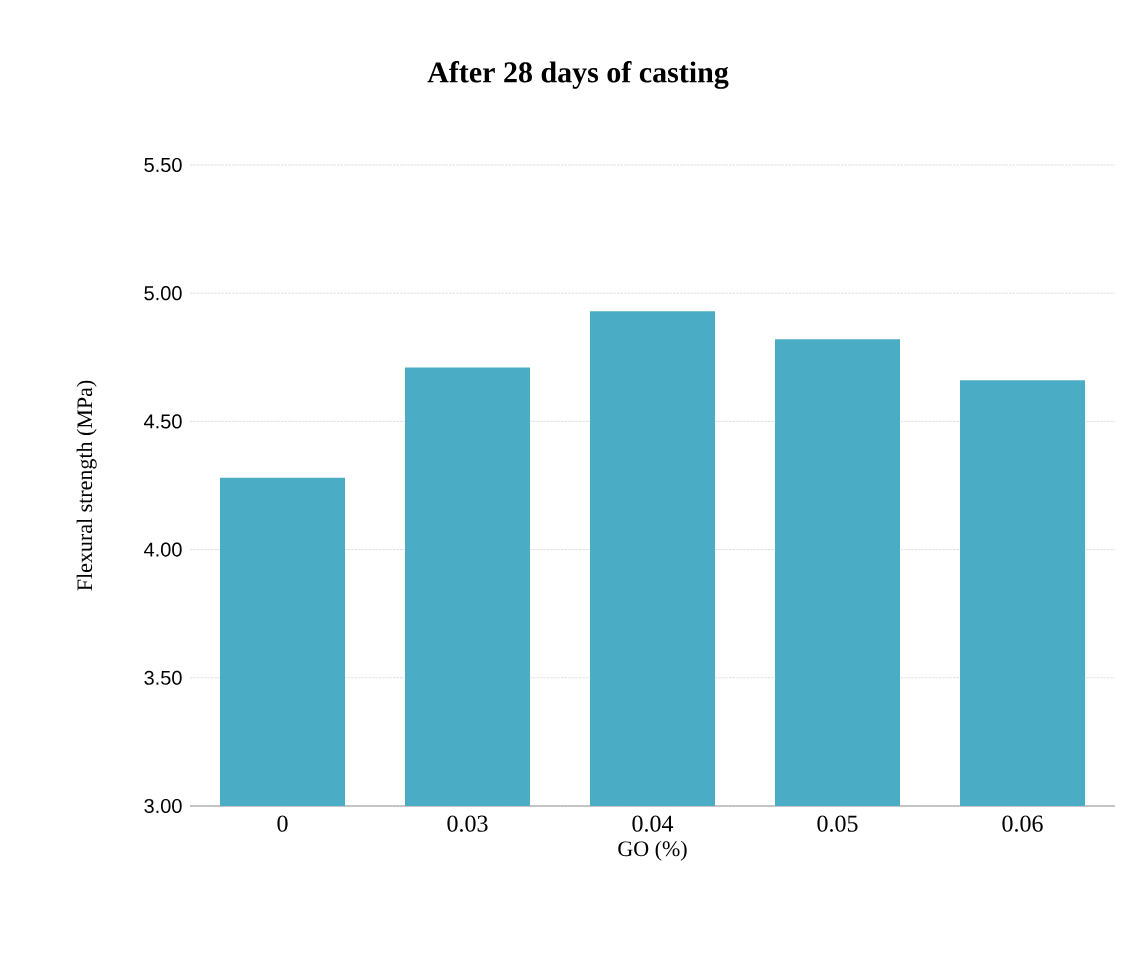  What do you see at coordinates (163, 677) in the screenshot?
I see `y-tick-label: 3.50` at bounding box center [163, 677].